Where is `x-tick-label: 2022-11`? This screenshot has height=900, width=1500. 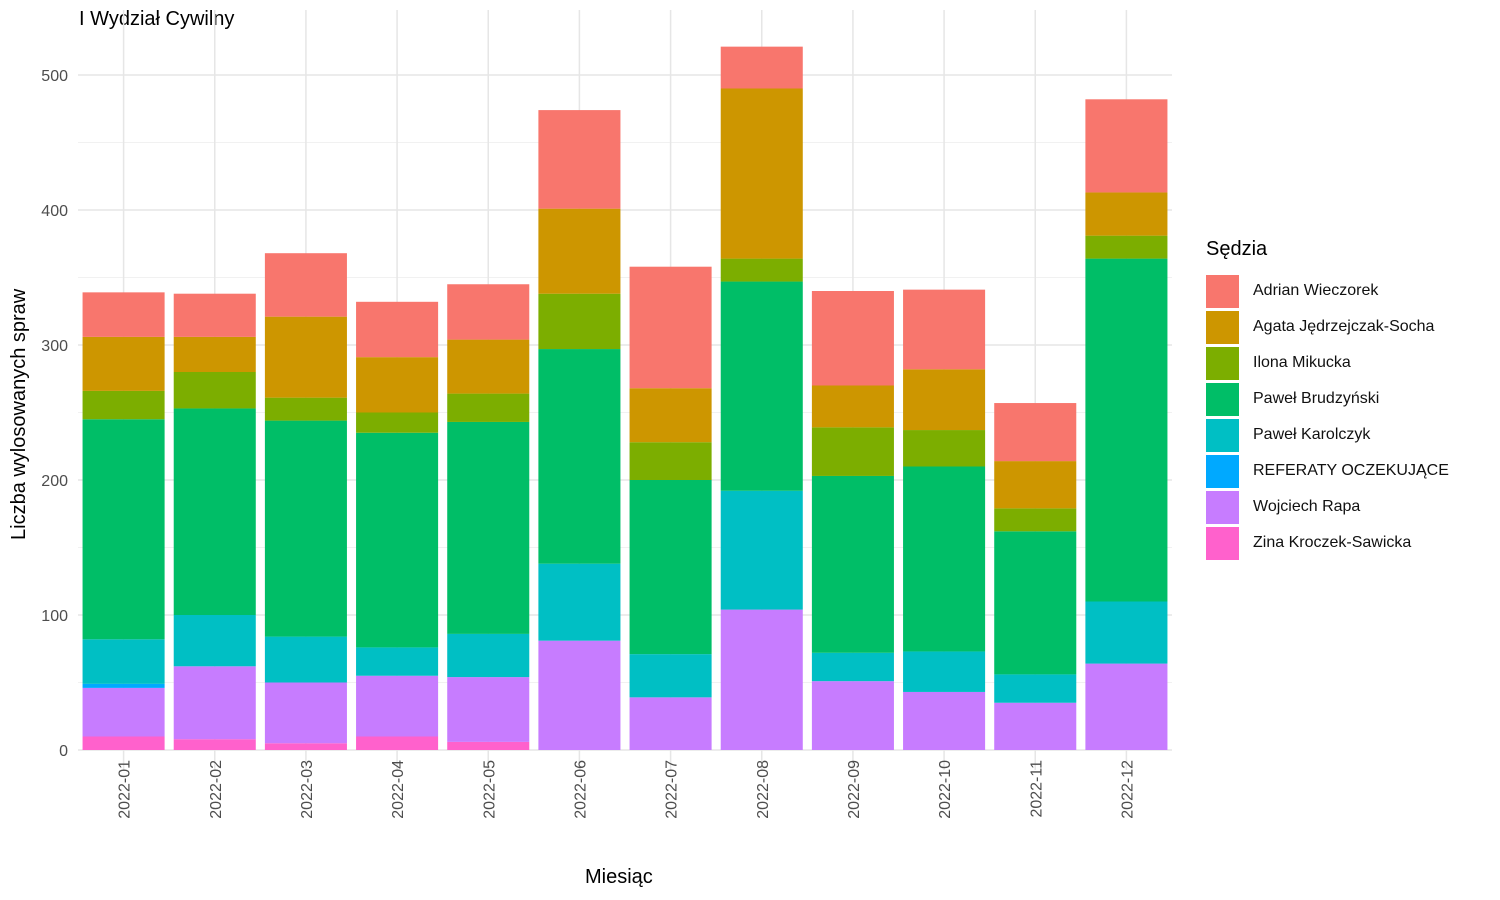 x-tick-label: 2022-11 is located at coordinates (1036, 789).